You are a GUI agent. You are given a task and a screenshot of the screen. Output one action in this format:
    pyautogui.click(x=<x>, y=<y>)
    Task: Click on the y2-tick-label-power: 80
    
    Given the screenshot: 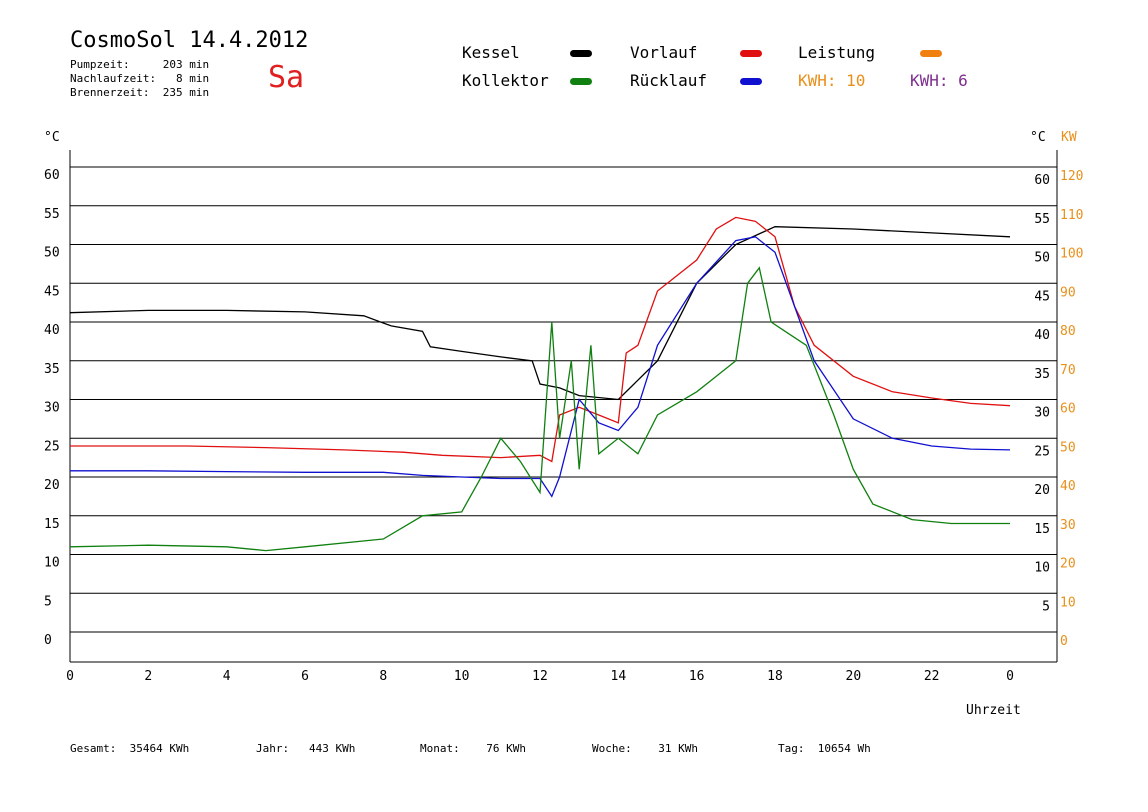 What is the action you would take?
    pyautogui.click(x=1068, y=331)
    